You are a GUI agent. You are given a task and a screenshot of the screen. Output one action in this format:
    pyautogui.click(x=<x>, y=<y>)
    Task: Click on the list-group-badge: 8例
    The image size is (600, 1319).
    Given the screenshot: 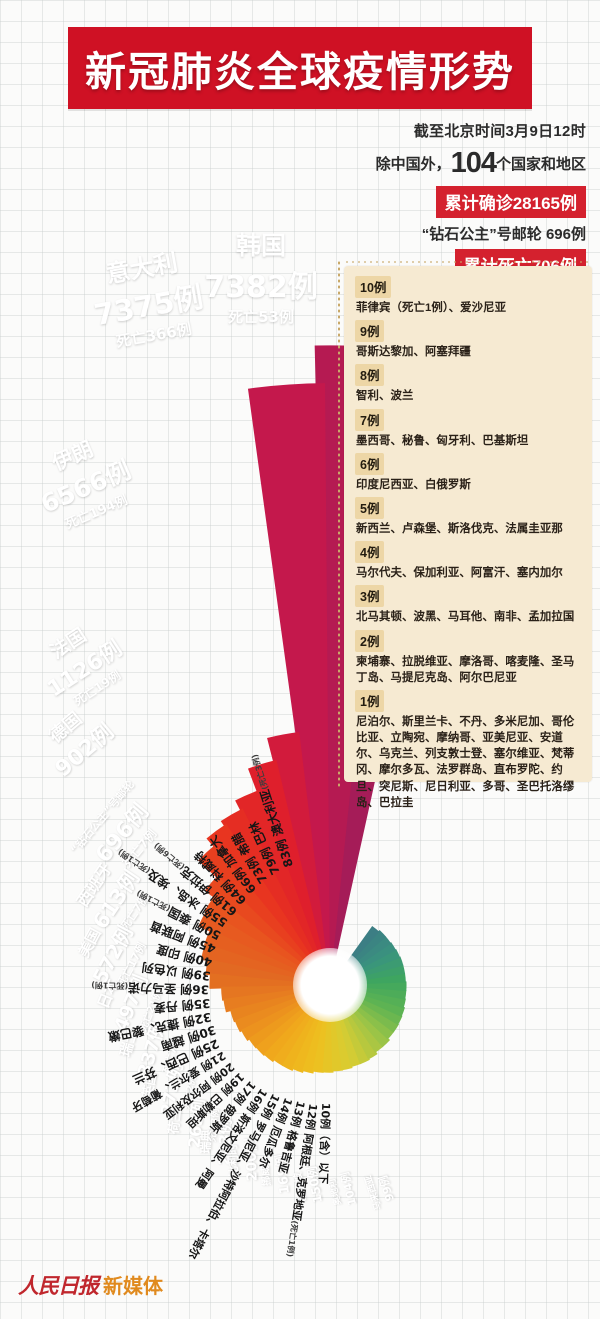 What is the action you would take?
    pyautogui.click(x=370, y=375)
    